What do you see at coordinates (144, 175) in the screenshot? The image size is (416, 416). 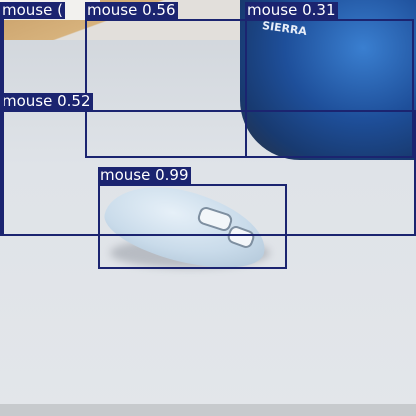 I see `bbox-label-mouse-0-99: mouse 0.99` at bounding box center [144, 175].